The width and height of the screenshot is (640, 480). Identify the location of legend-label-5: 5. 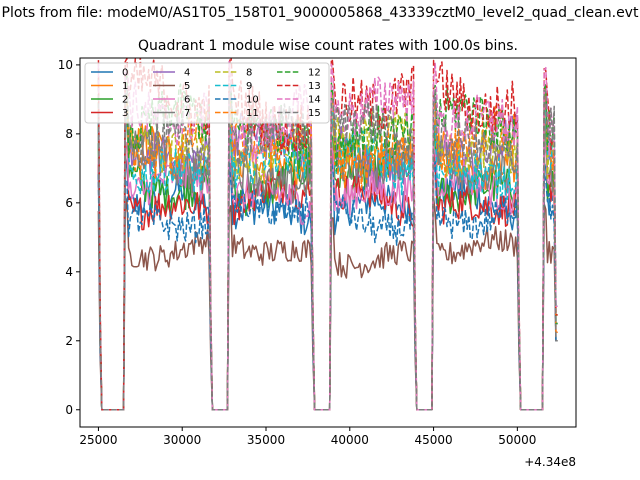
(187, 86).